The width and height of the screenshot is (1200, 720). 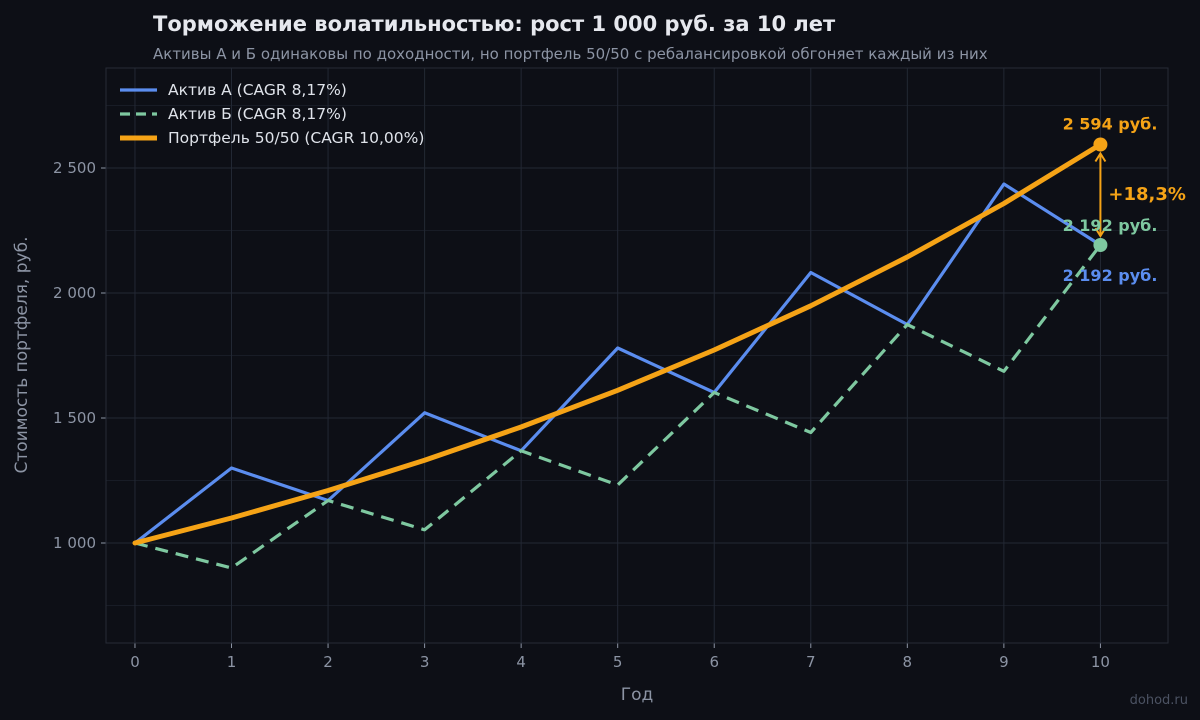 I want to click on x-tick-label: 0, so click(x=135, y=662).